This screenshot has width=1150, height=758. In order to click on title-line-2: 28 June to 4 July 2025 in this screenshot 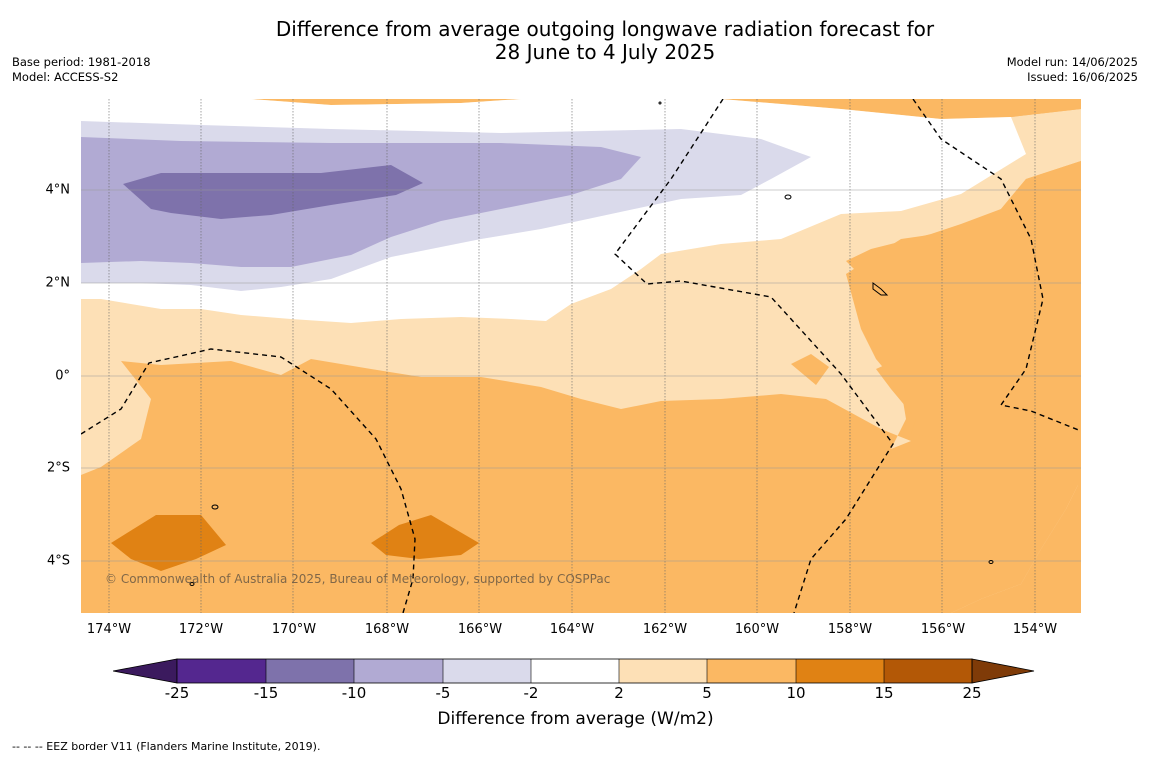, I will do `click(605, 52)`.